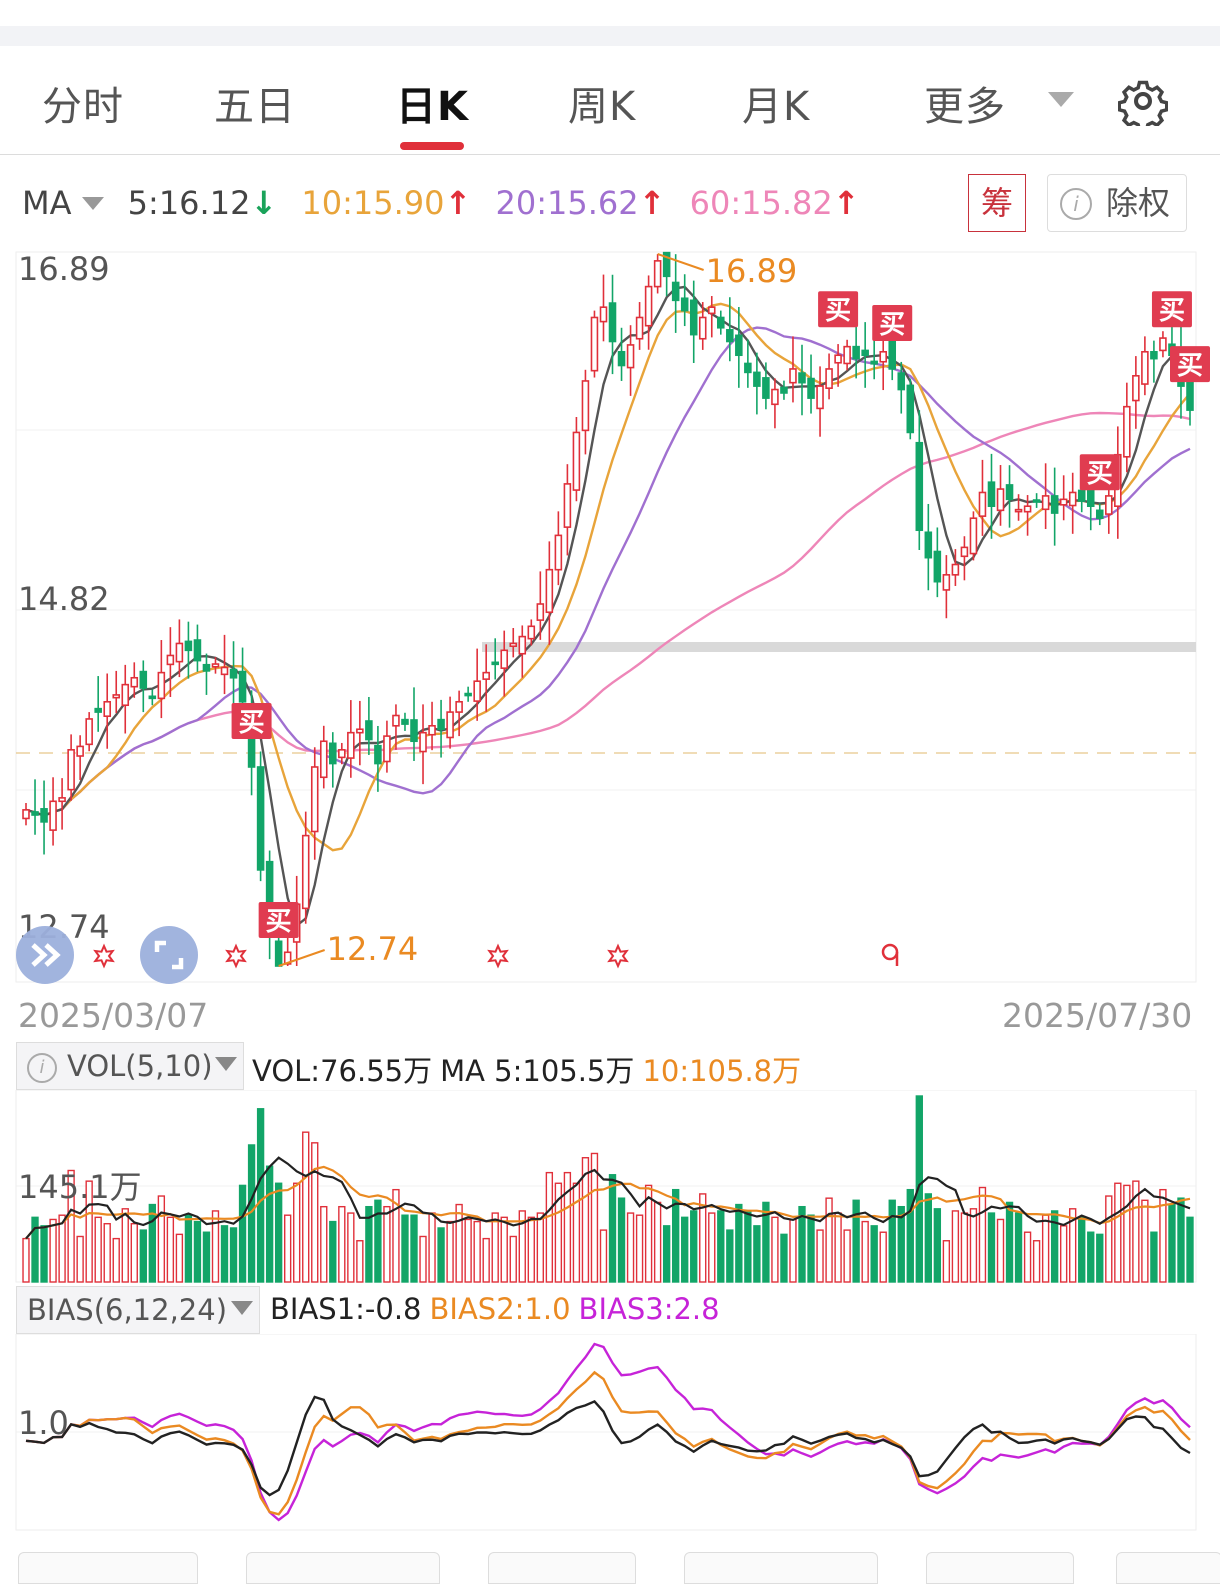 Image resolution: width=1220 pixels, height=1584 pixels. I want to click on bias2-line, so click(608, 1443).